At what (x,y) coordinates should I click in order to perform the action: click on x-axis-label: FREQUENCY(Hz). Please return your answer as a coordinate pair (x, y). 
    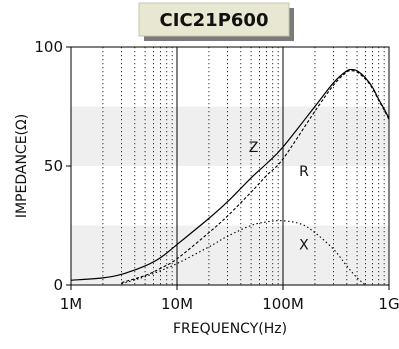
    Looking at the image, I should click on (230, 329).